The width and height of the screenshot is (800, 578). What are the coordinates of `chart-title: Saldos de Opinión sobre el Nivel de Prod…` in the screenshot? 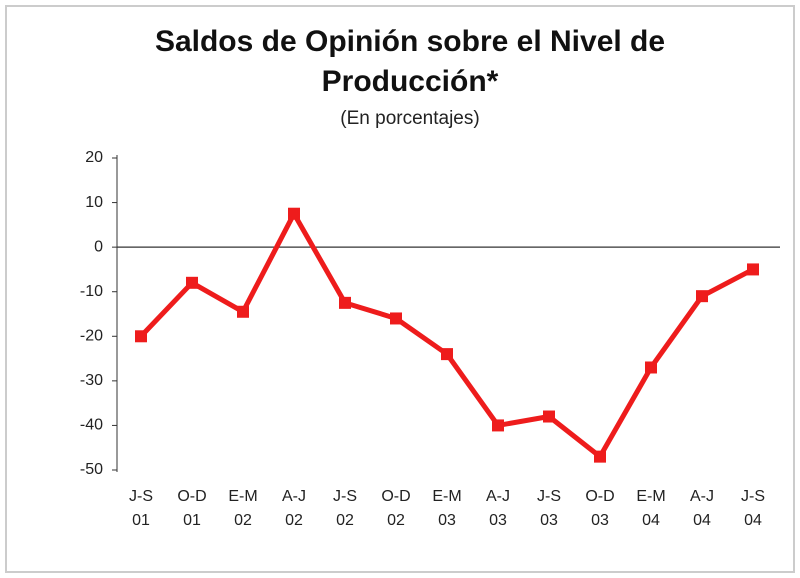 It's located at (410, 61).